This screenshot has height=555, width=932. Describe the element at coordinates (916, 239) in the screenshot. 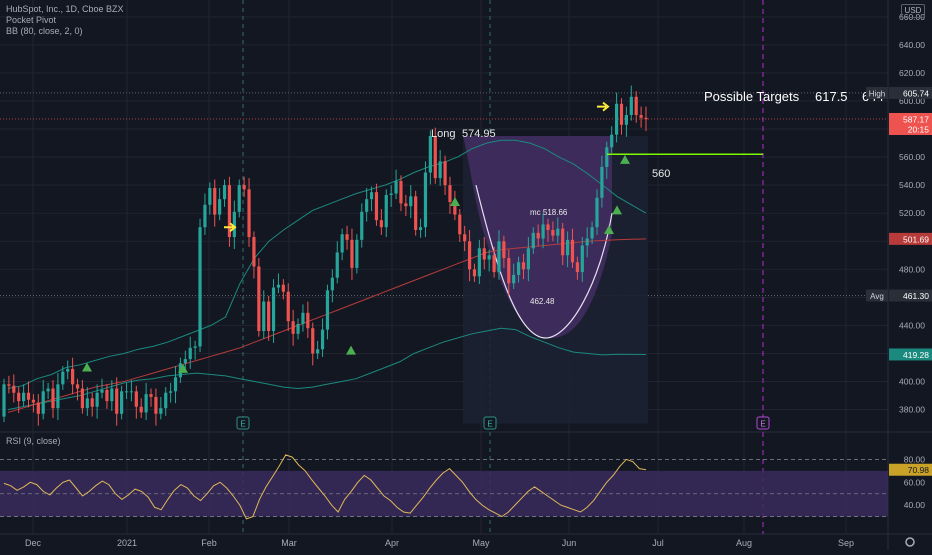

I see `price-label-value: 501.69` at that location.